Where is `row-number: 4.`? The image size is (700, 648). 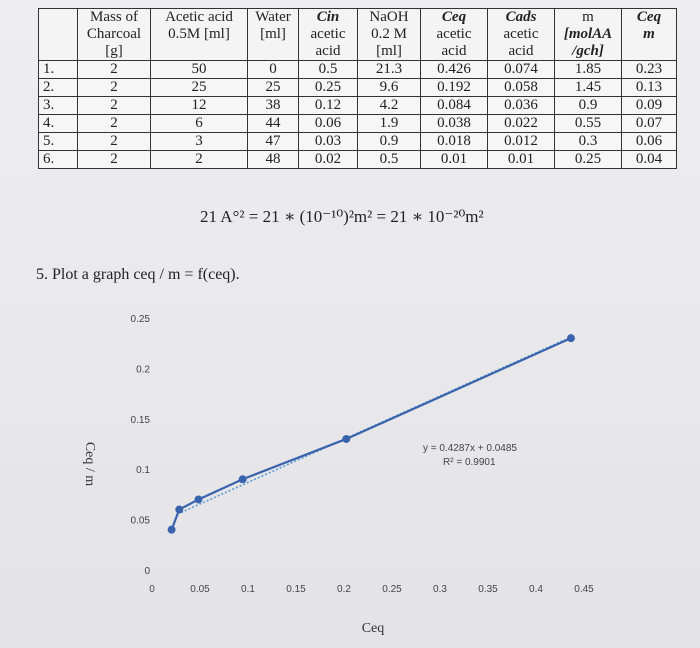
row-number: 4. is located at coordinates (58, 123).